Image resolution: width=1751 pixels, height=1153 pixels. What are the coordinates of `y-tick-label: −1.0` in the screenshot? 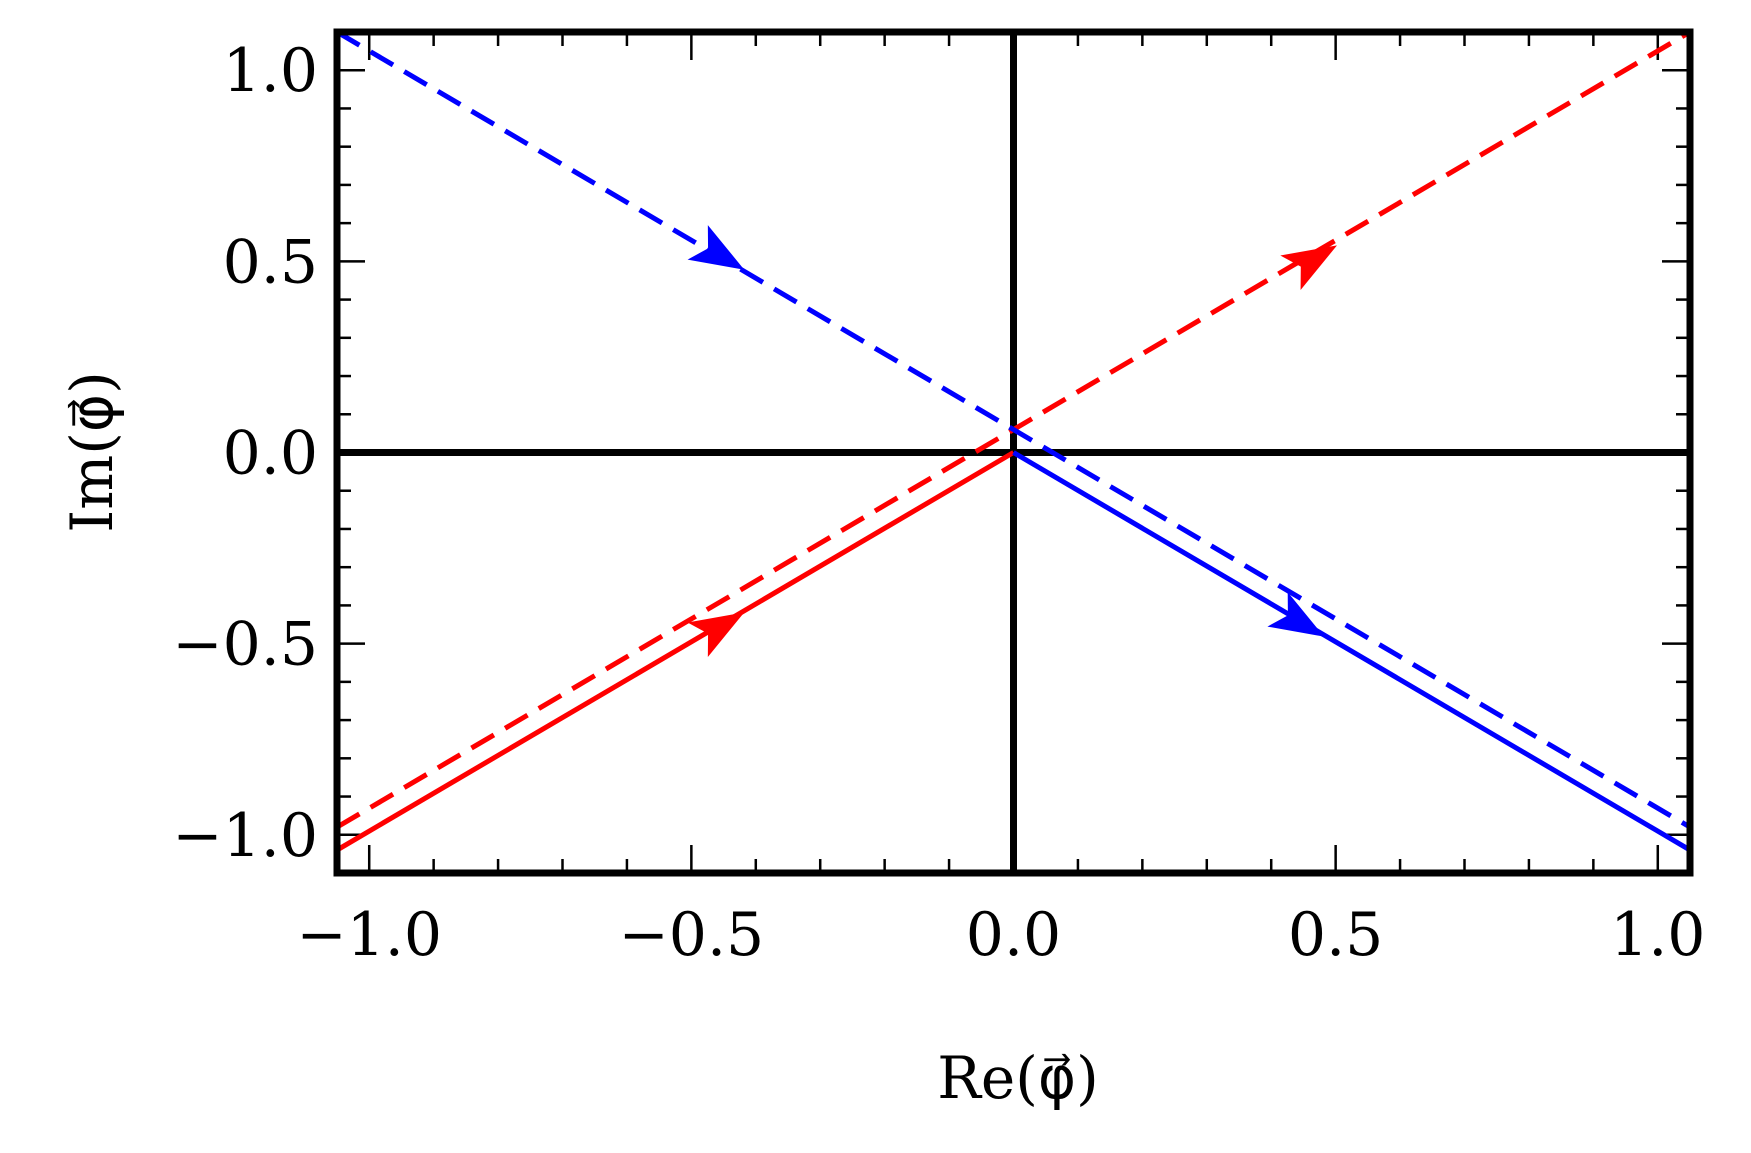 It's located at (245, 836).